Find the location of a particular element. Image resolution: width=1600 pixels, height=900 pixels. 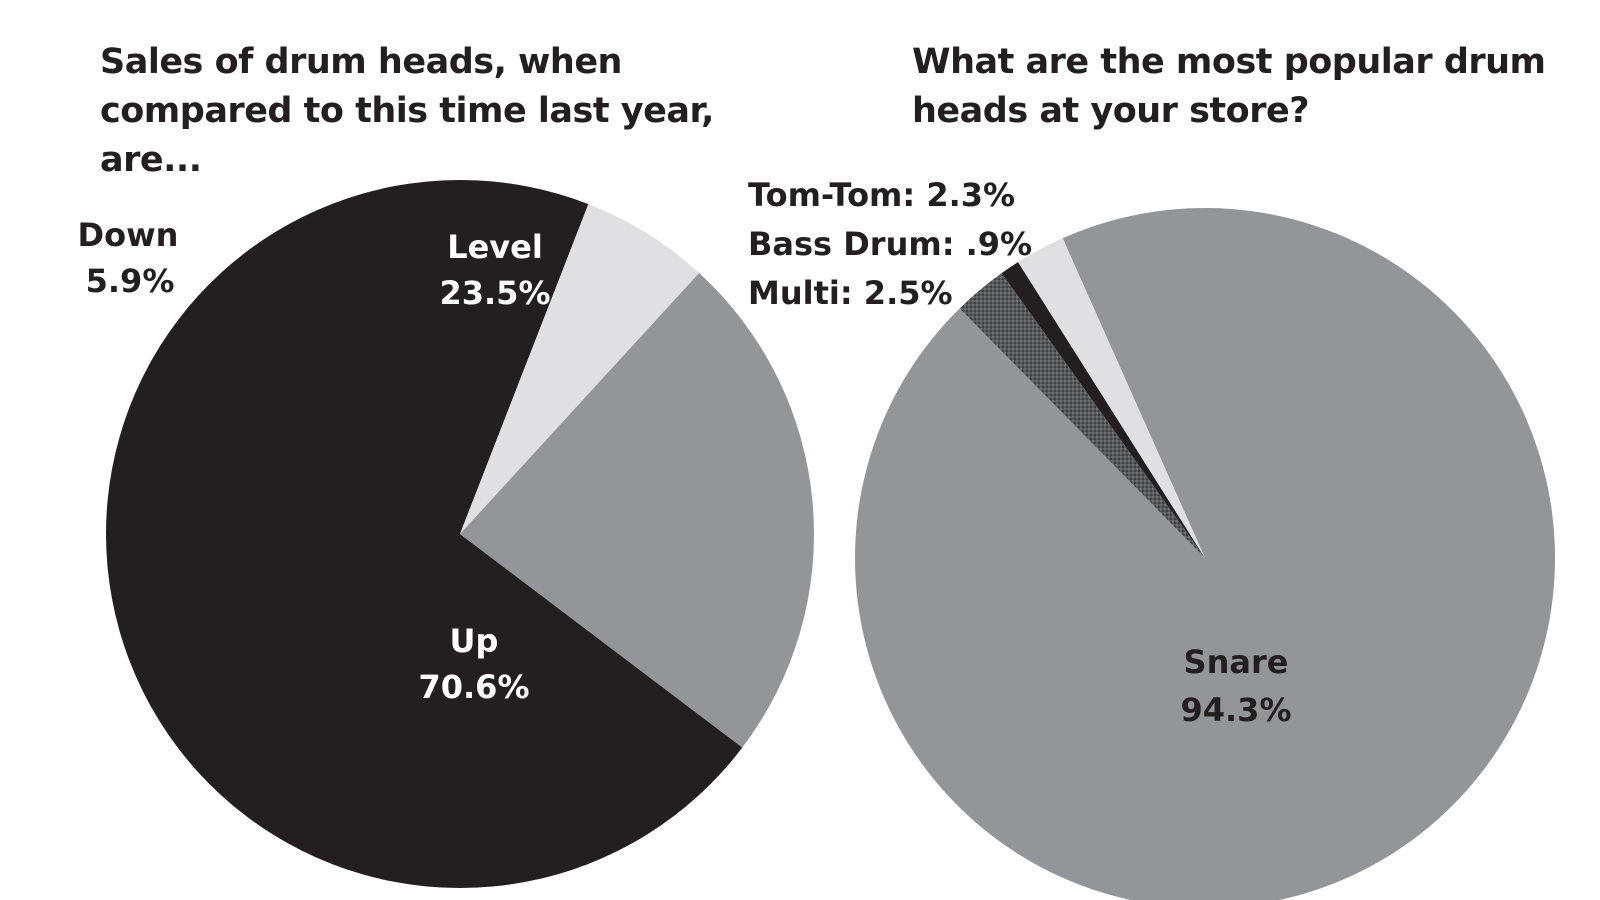

level-value-label: 23.5% is located at coordinates (494, 293).